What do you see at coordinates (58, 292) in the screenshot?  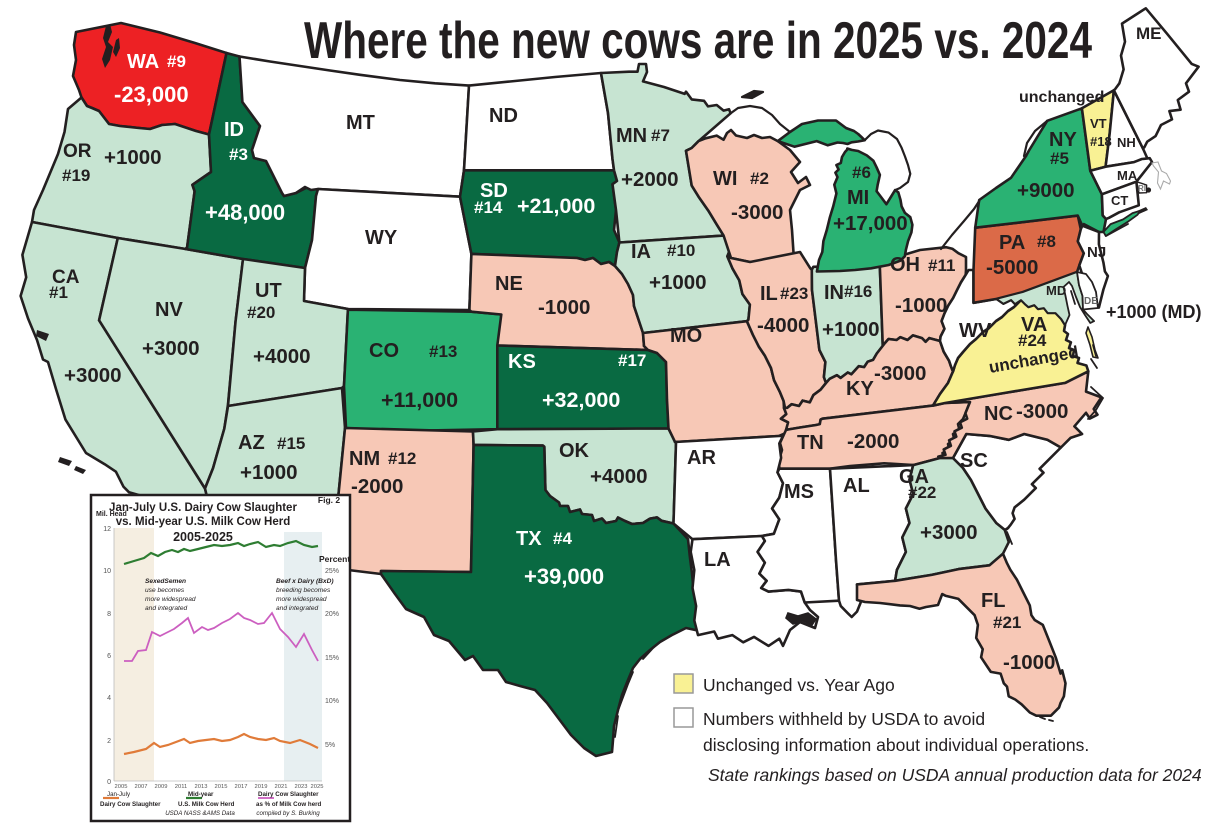 I see `svg-text: #1` at bounding box center [58, 292].